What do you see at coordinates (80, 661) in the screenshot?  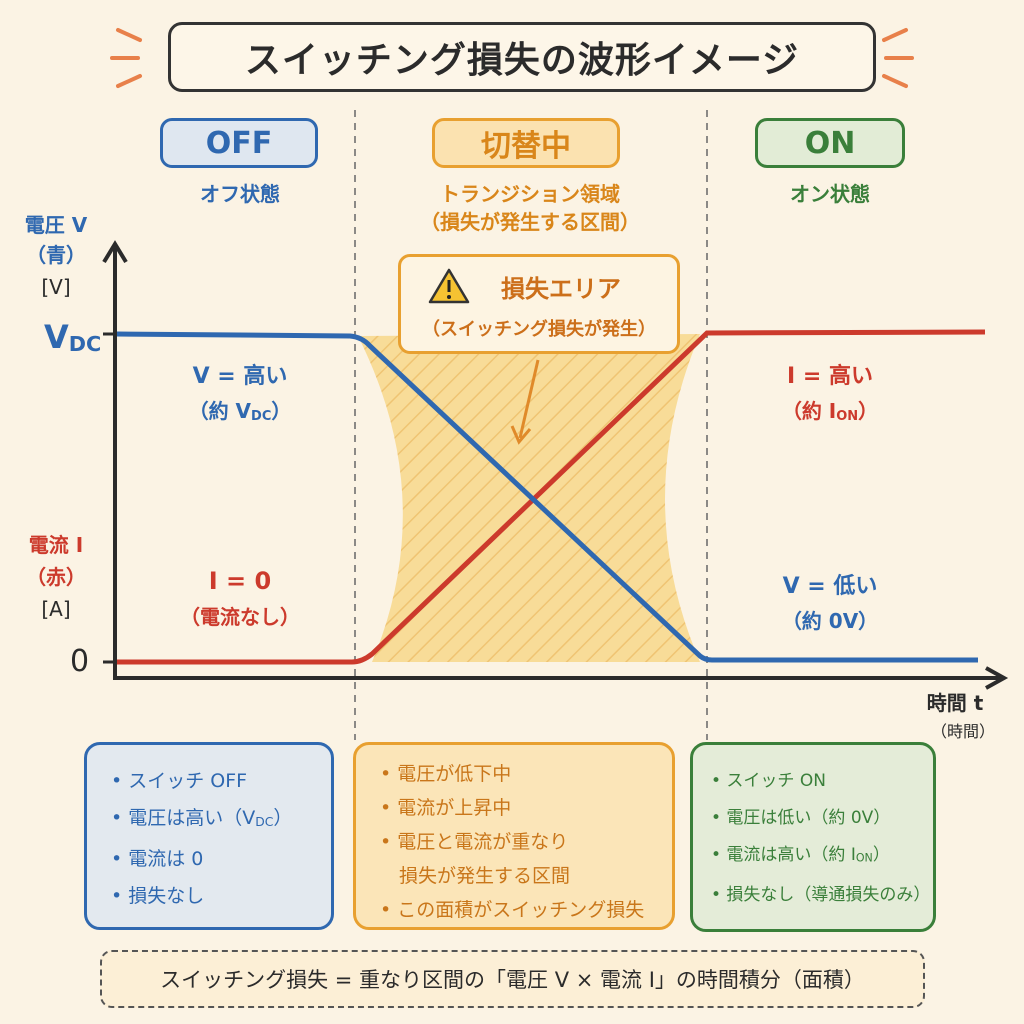 I see `zero-tick-label: 0` at bounding box center [80, 661].